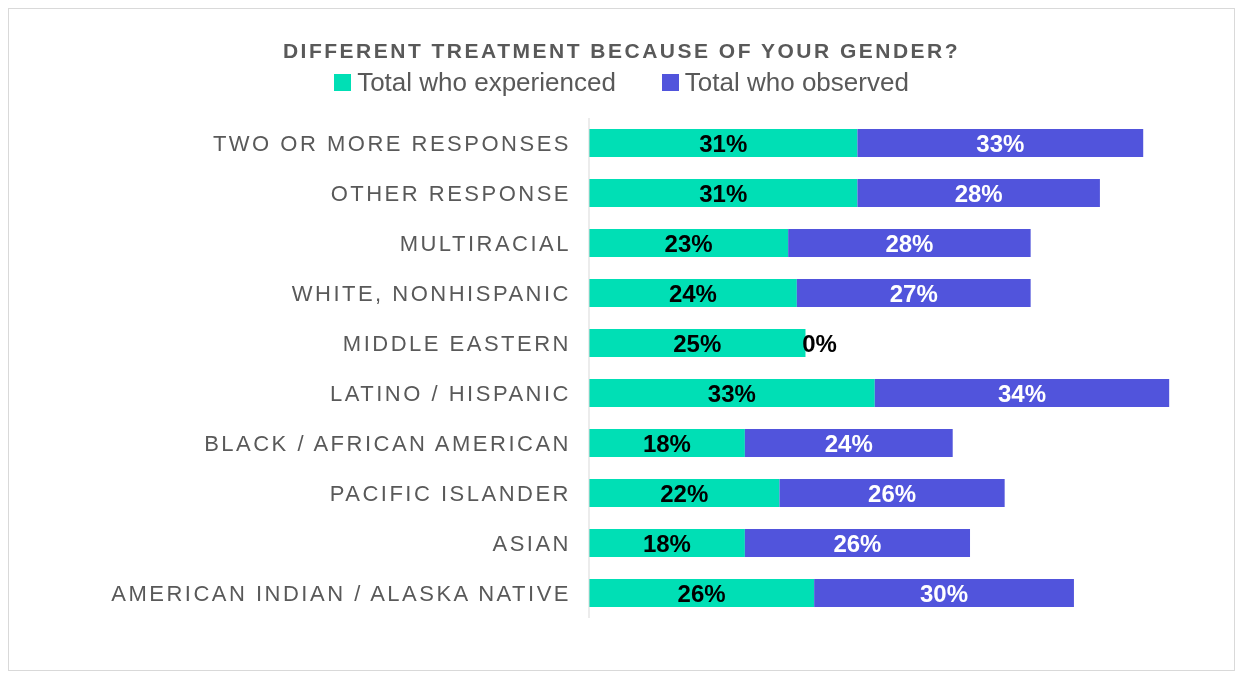  Describe the element at coordinates (796, 82) in the screenshot. I see `legend-label: Total who observed` at that location.